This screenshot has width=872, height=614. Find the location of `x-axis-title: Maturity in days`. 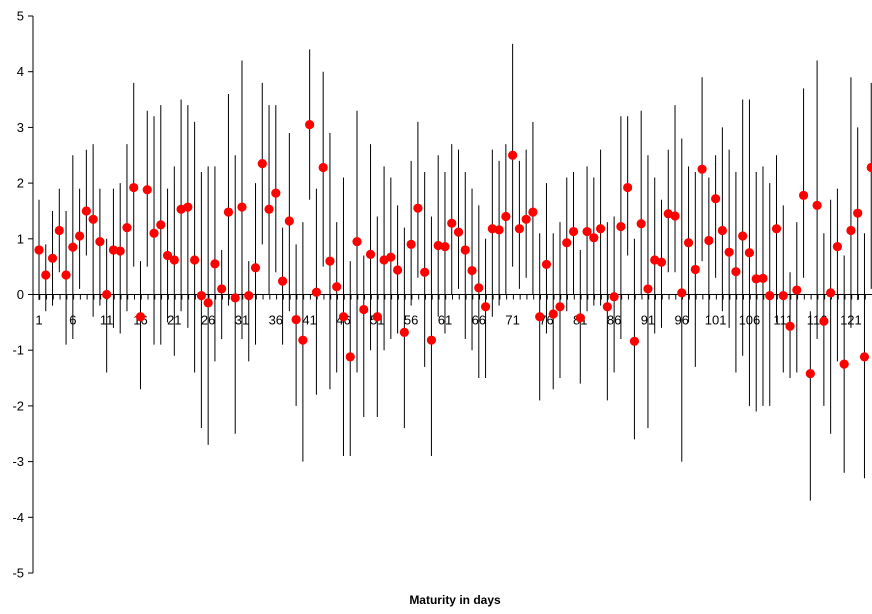

x-axis-title: Maturity in days is located at coordinates (455, 600).